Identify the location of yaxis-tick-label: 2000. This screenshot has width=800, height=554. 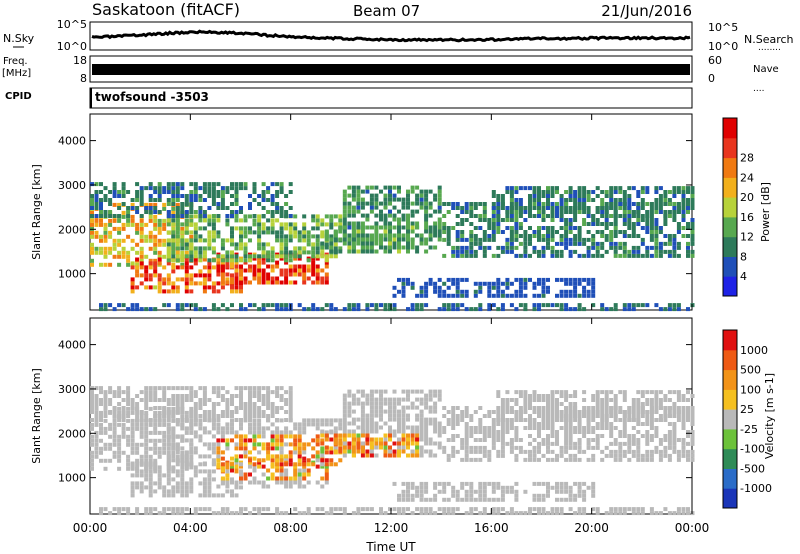
(72, 229).